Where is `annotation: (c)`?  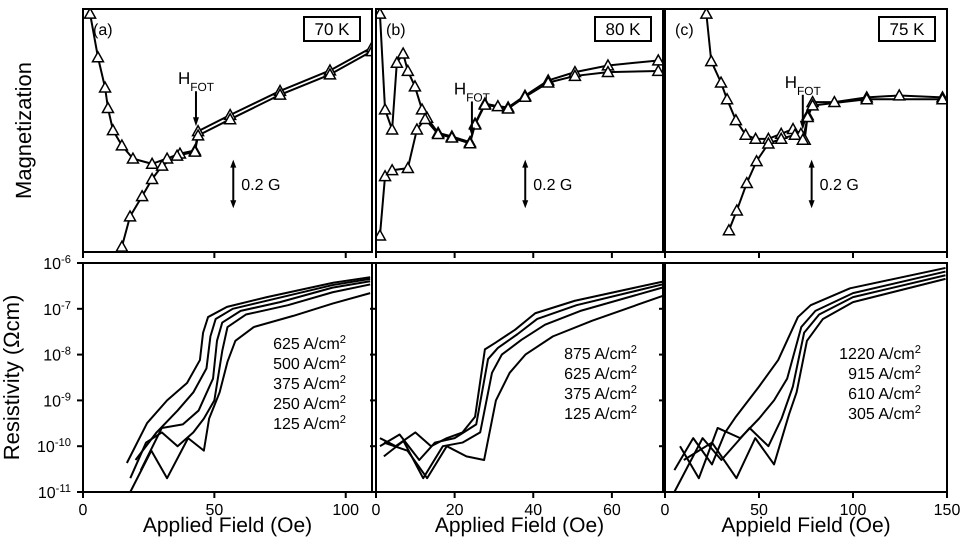
annotation: (c) is located at coordinates (684, 30).